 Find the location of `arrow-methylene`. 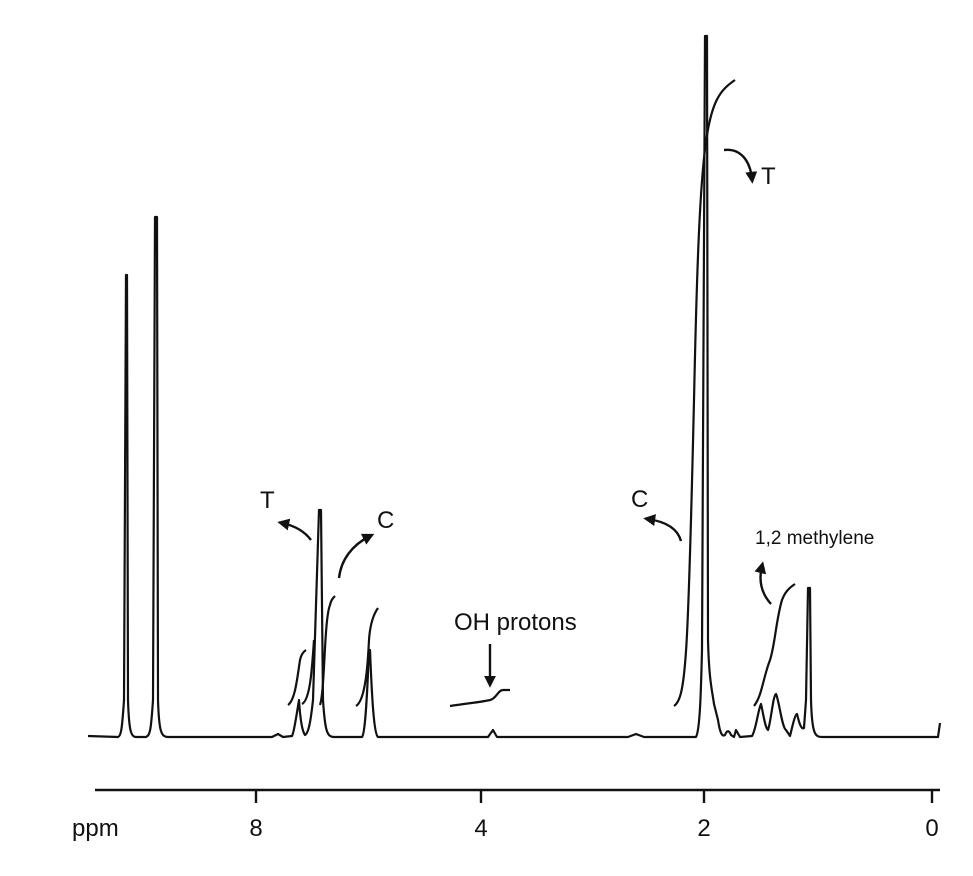

arrow-methylene is located at coordinates (763, 583).